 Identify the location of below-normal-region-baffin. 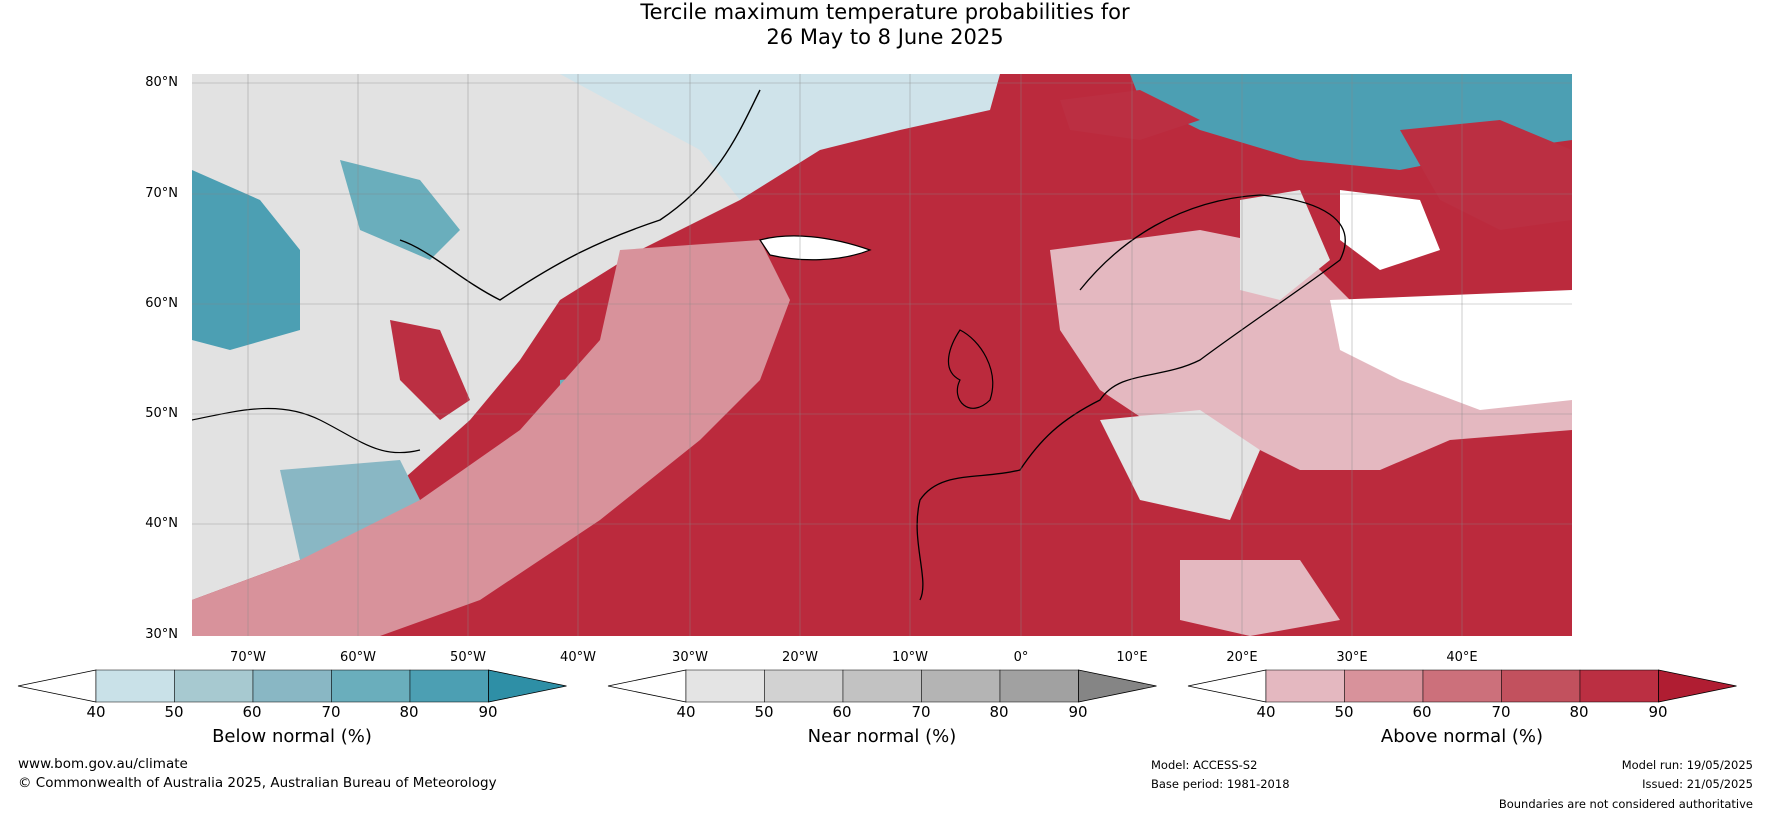
(400, 210).